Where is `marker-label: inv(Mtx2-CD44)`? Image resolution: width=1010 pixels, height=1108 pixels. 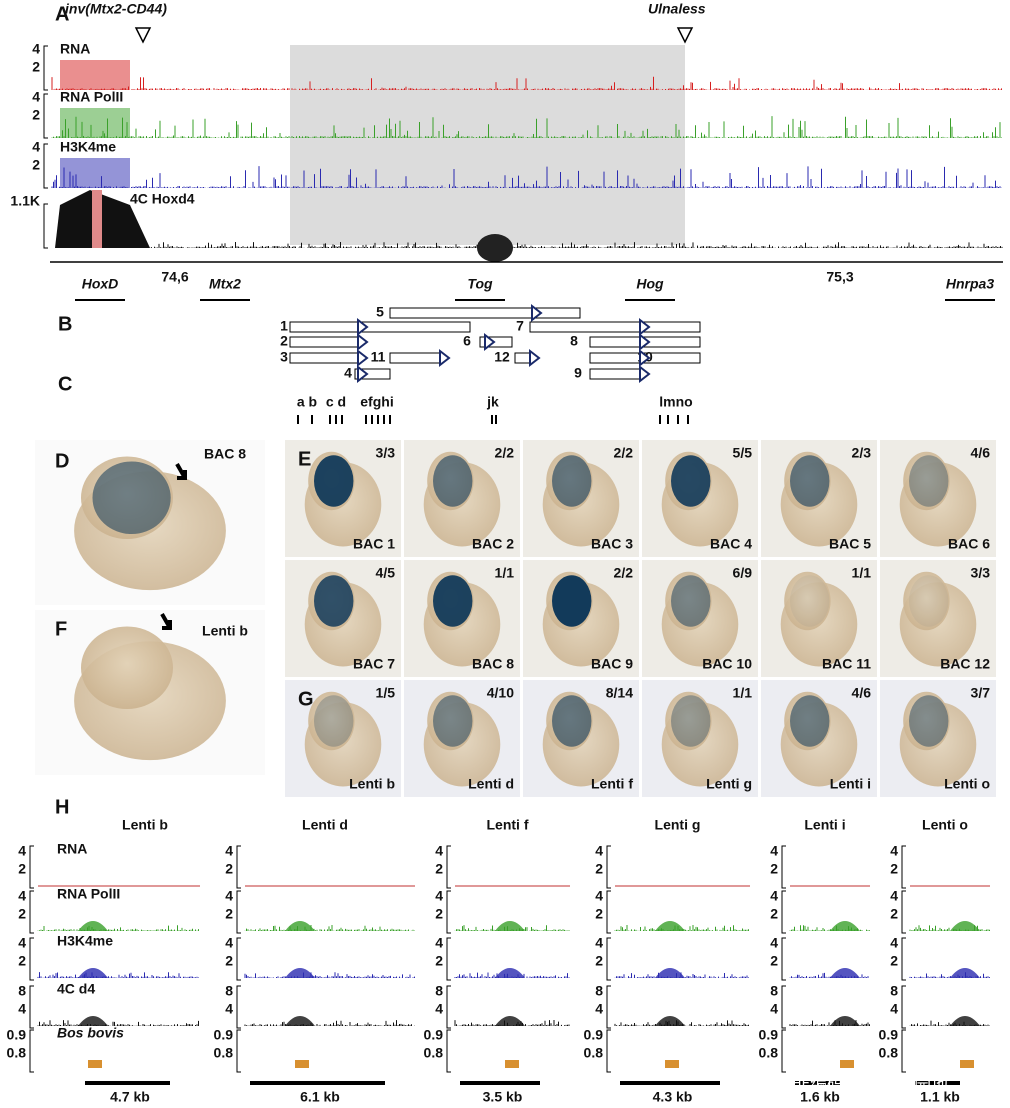 marker-label: inv(Mtx2-CD44) is located at coordinates (116, 9).